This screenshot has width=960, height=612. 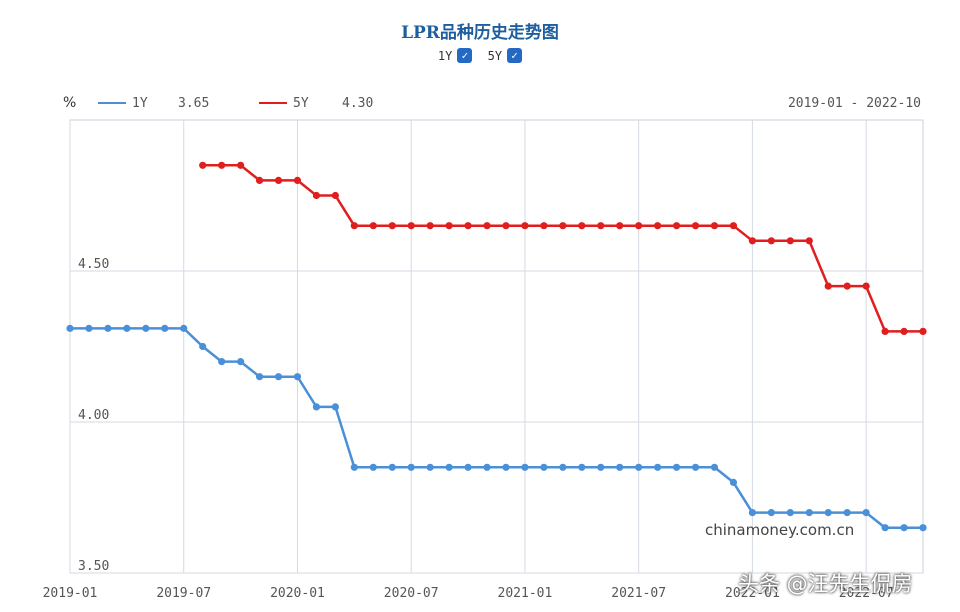 What do you see at coordinates (465, 55) in the screenshot?
I see `checkbox-1y-icon: ✓` at bounding box center [465, 55].